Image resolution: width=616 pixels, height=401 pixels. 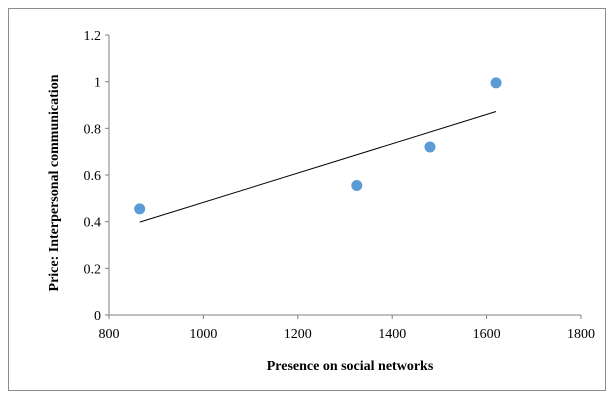 What do you see at coordinates (97, 316) in the screenshot?
I see `y-tick-label: 0` at bounding box center [97, 316].